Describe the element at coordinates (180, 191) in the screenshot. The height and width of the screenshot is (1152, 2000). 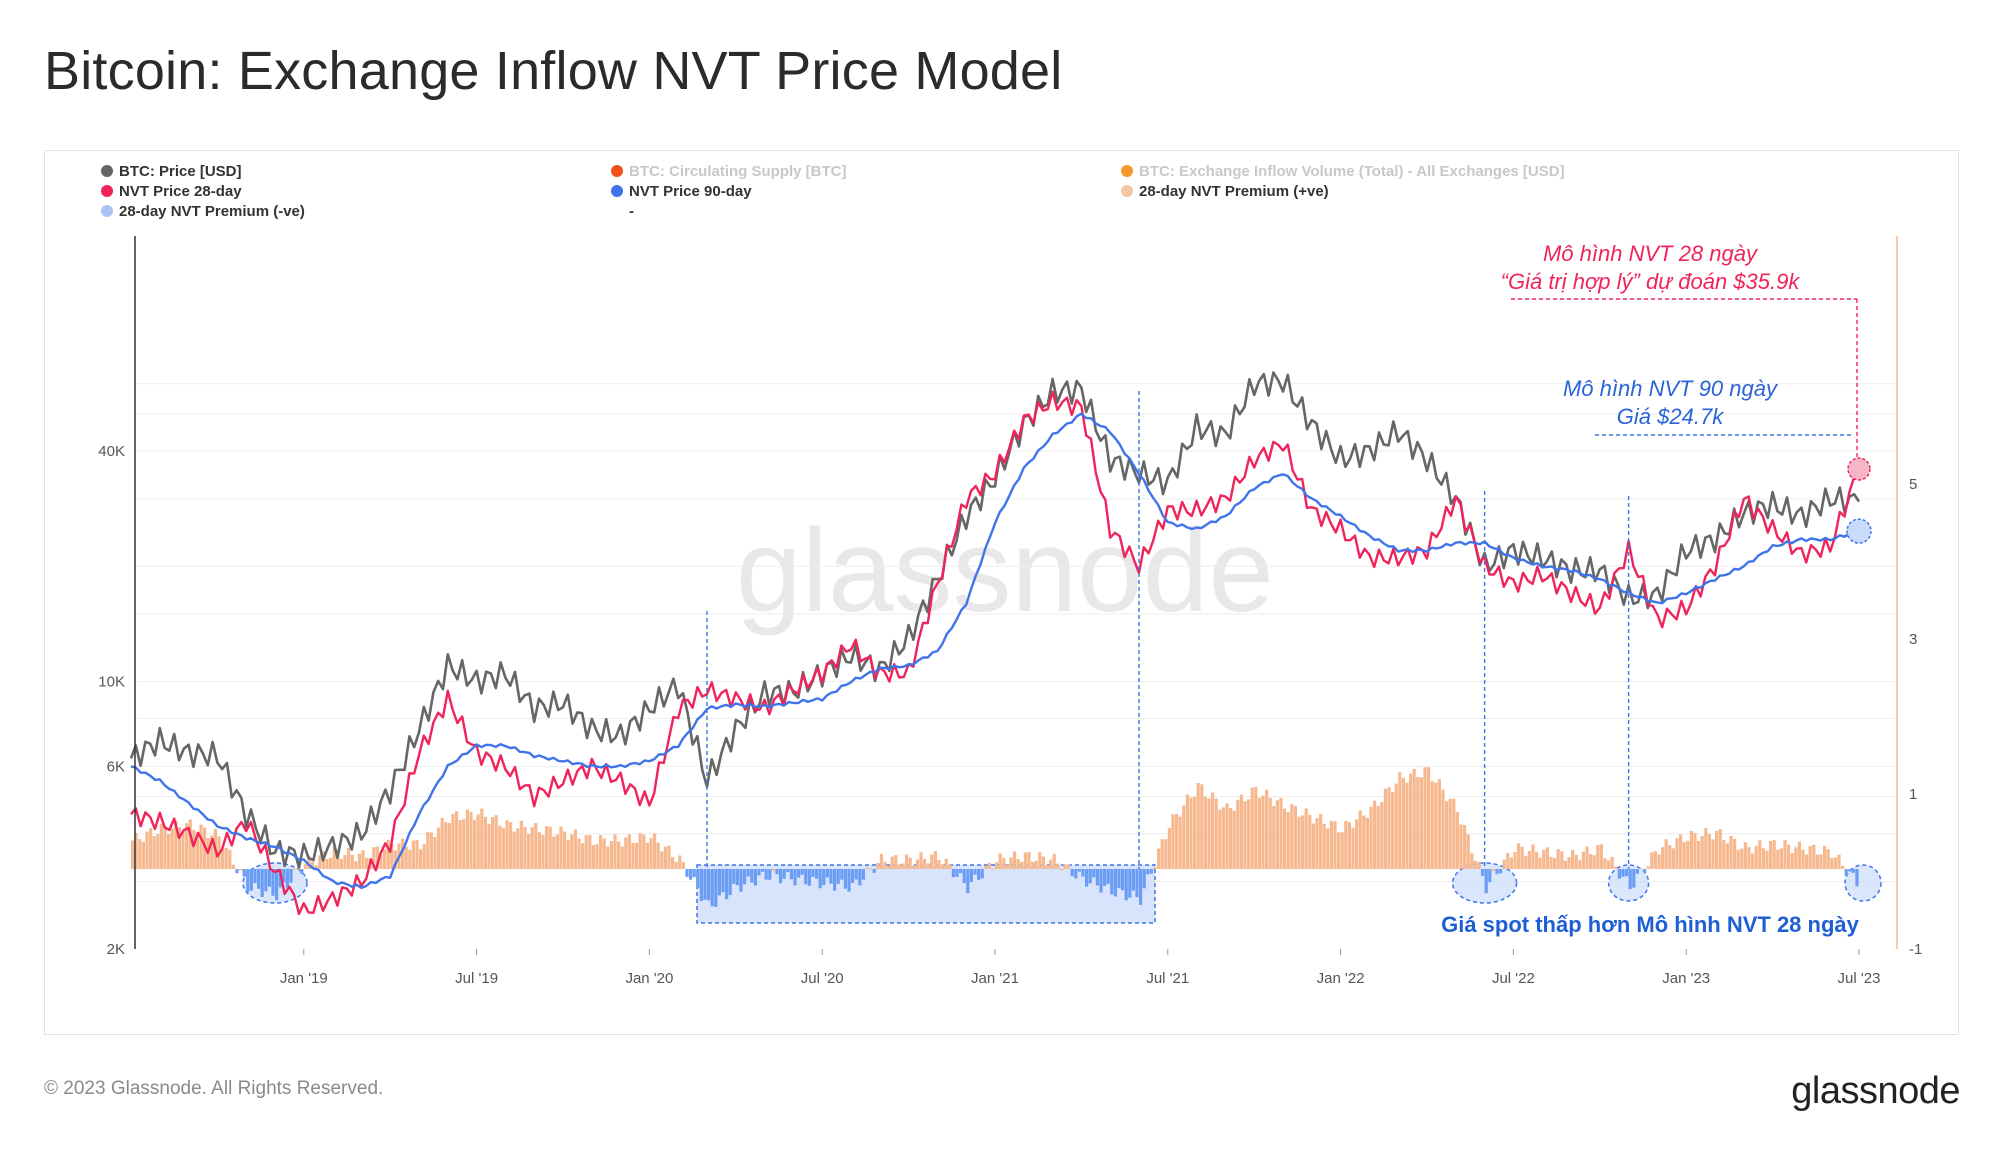
I see `legend-label: NVT Price 28-day` at that location.